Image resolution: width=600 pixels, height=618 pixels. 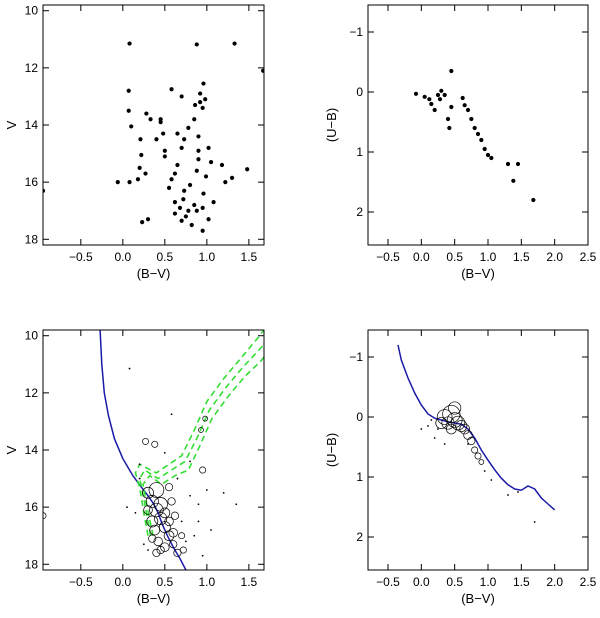 I want to click on y-axis-label: V, so click(x=11, y=449).